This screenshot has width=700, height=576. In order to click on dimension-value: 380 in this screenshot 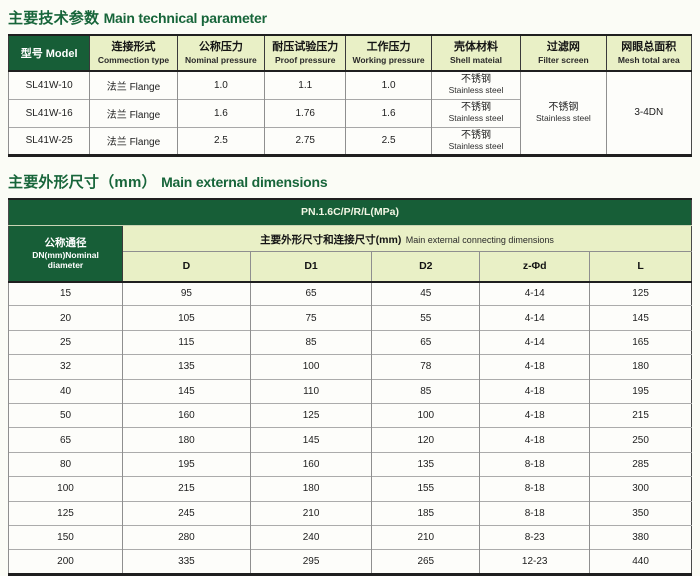, I will do `click(640, 537)`.